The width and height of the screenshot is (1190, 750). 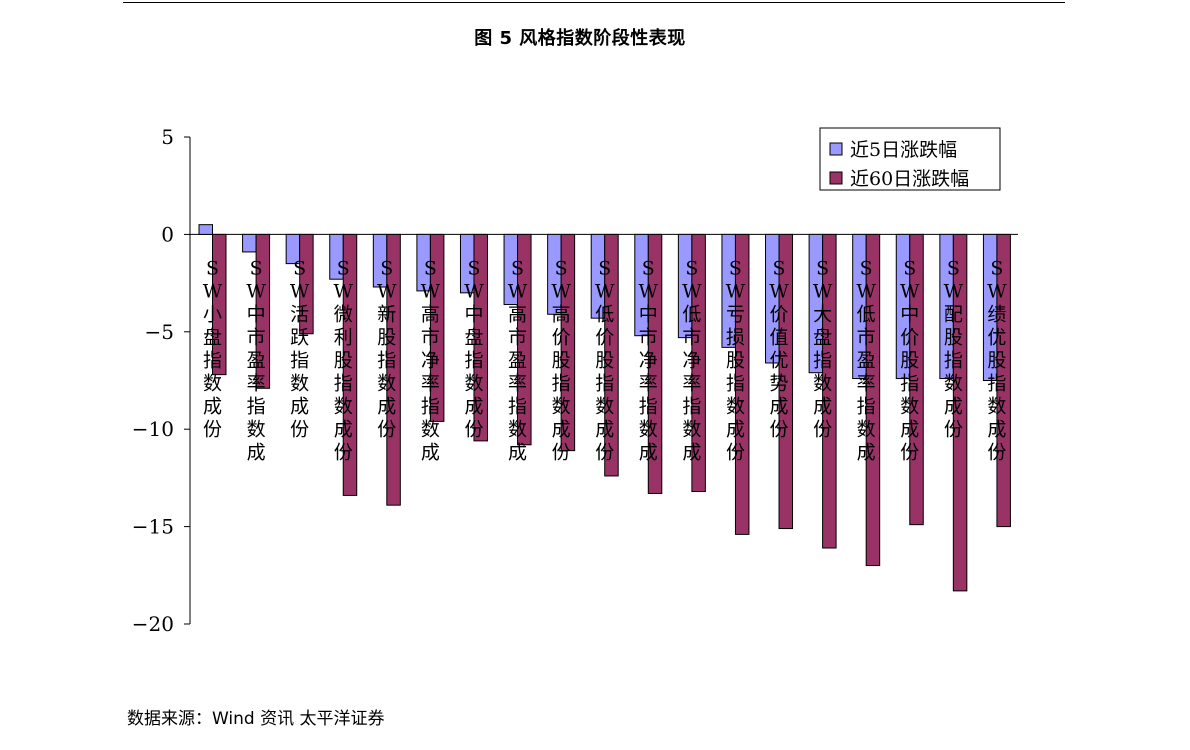 I want to click on category-label: S W 大盘指数成份, so click(x=823, y=348).